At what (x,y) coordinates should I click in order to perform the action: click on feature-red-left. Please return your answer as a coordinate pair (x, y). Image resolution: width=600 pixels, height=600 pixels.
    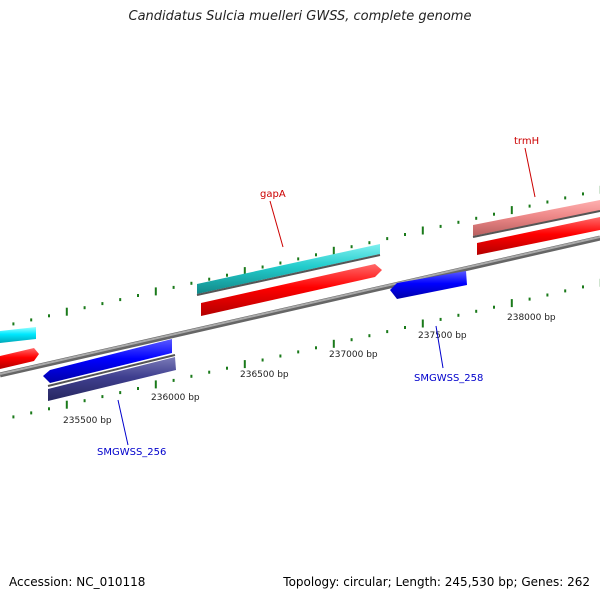
    Looking at the image, I should click on (19, 358).